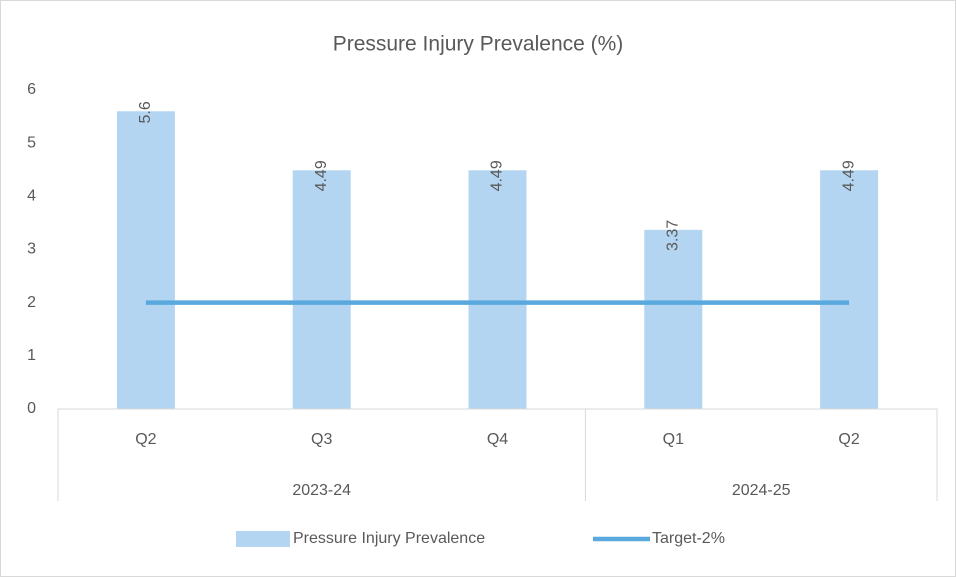 Image resolution: width=956 pixels, height=577 pixels. I want to click on x-tick-label: Q4, so click(497, 439).